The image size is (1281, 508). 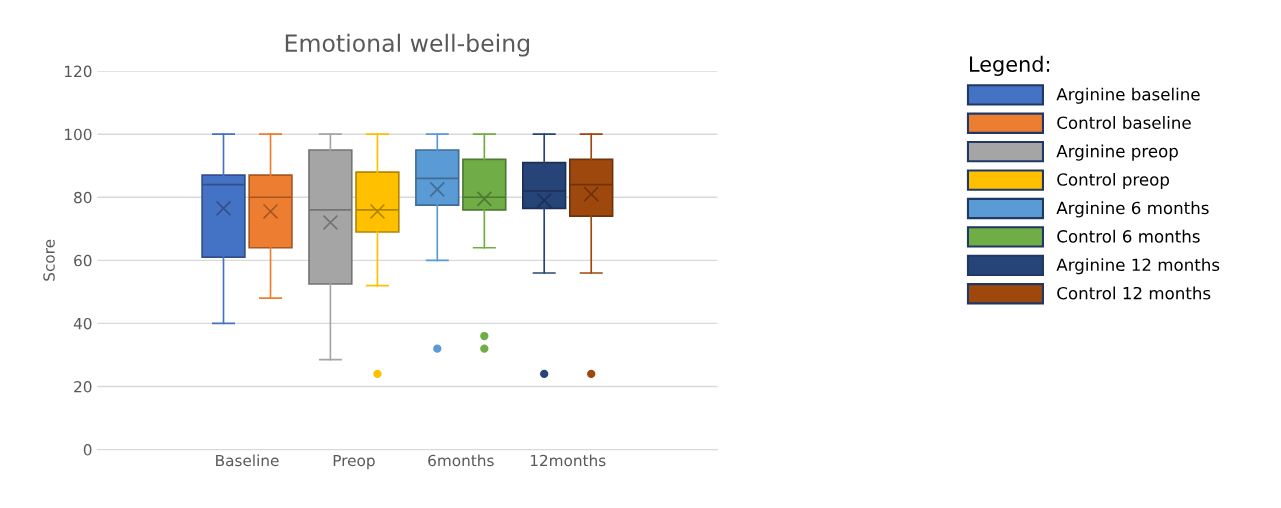 What do you see at coordinates (568, 460) in the screenshot?
I see `x-tick-label: 12months` at bounding box center [568, 460].